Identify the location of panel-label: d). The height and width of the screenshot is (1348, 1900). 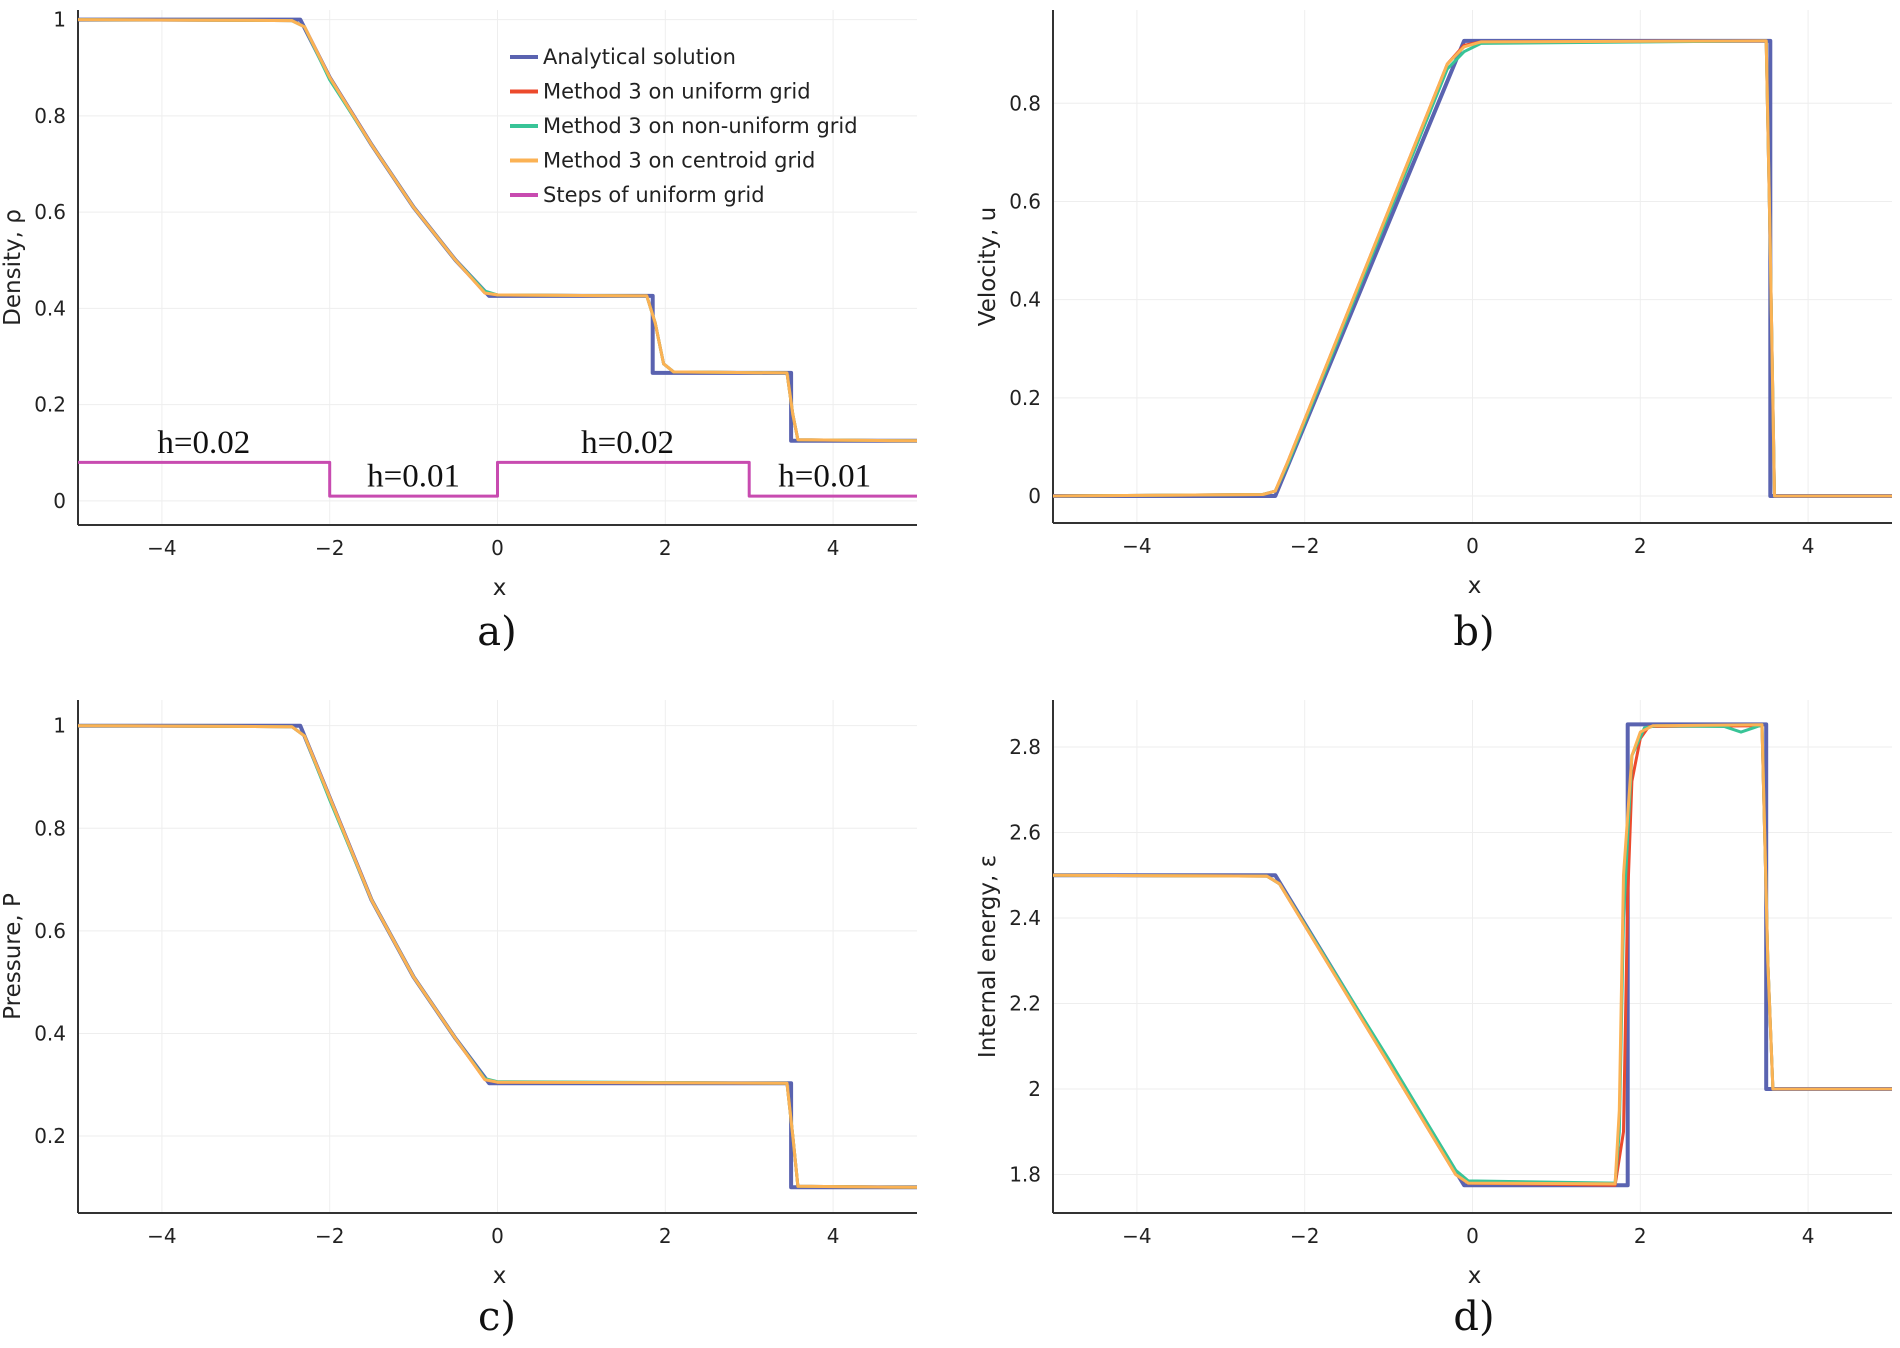
(1473, 1317).